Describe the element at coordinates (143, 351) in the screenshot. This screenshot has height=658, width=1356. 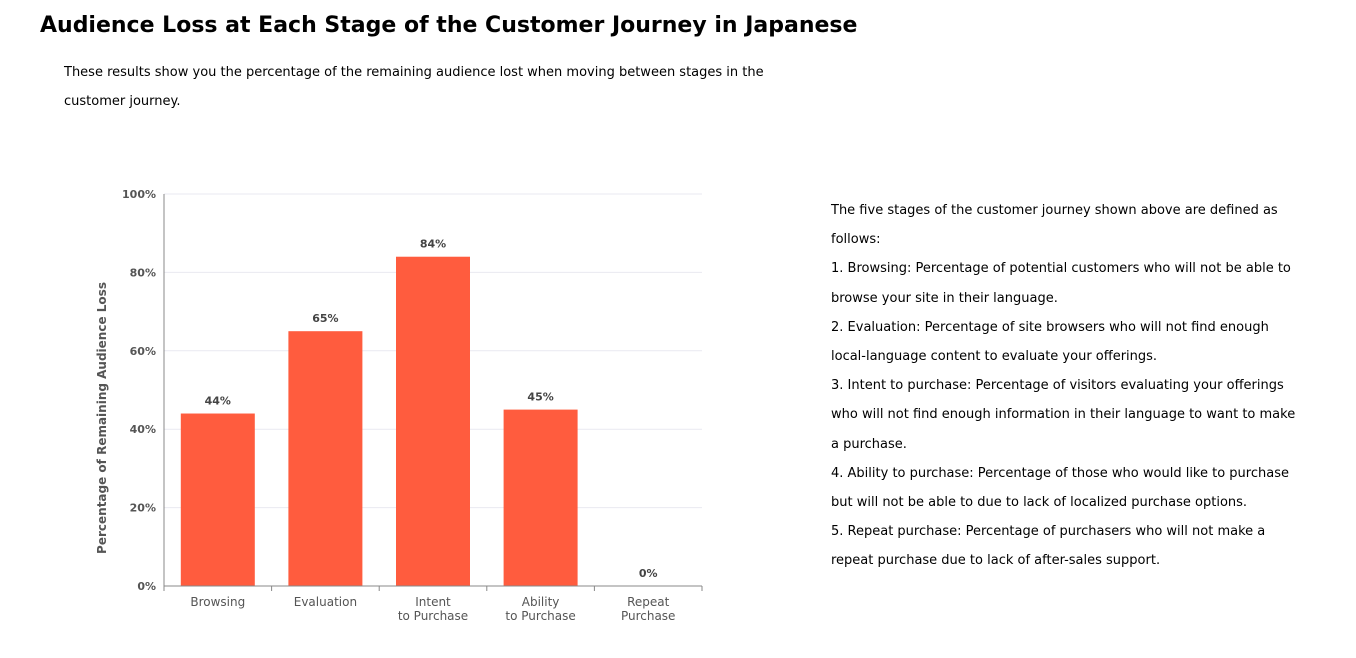
I see `y-tick-label: 60%` at that location.